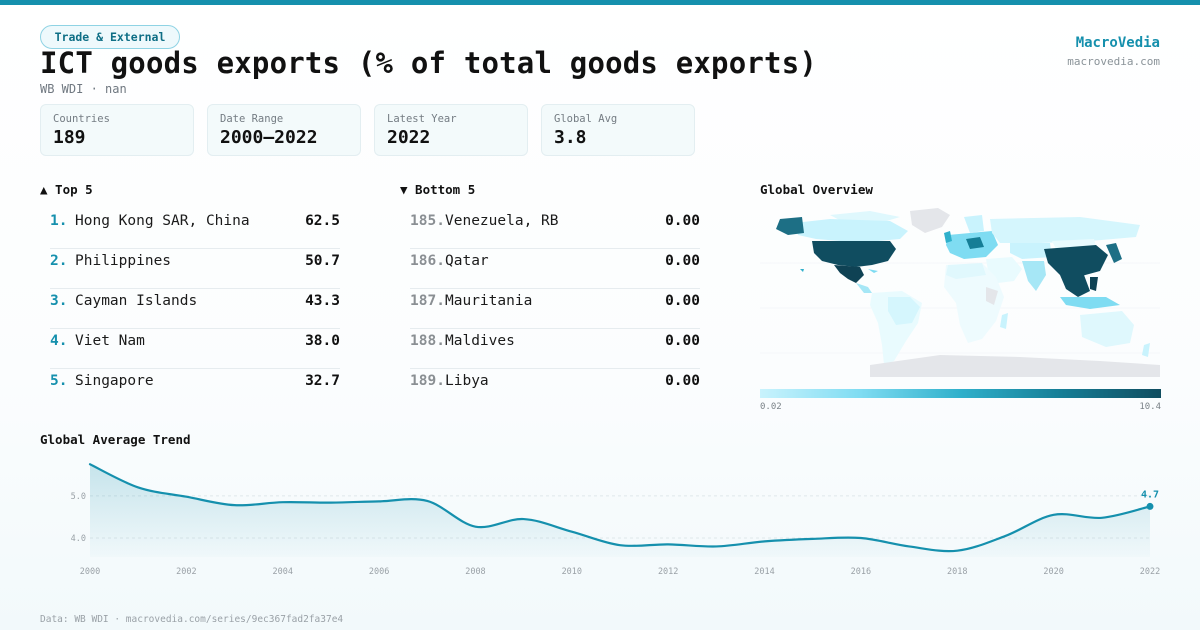 This screenshot has height=630, width=1200. I want to click on map-region-russia, so click(1065, 230).